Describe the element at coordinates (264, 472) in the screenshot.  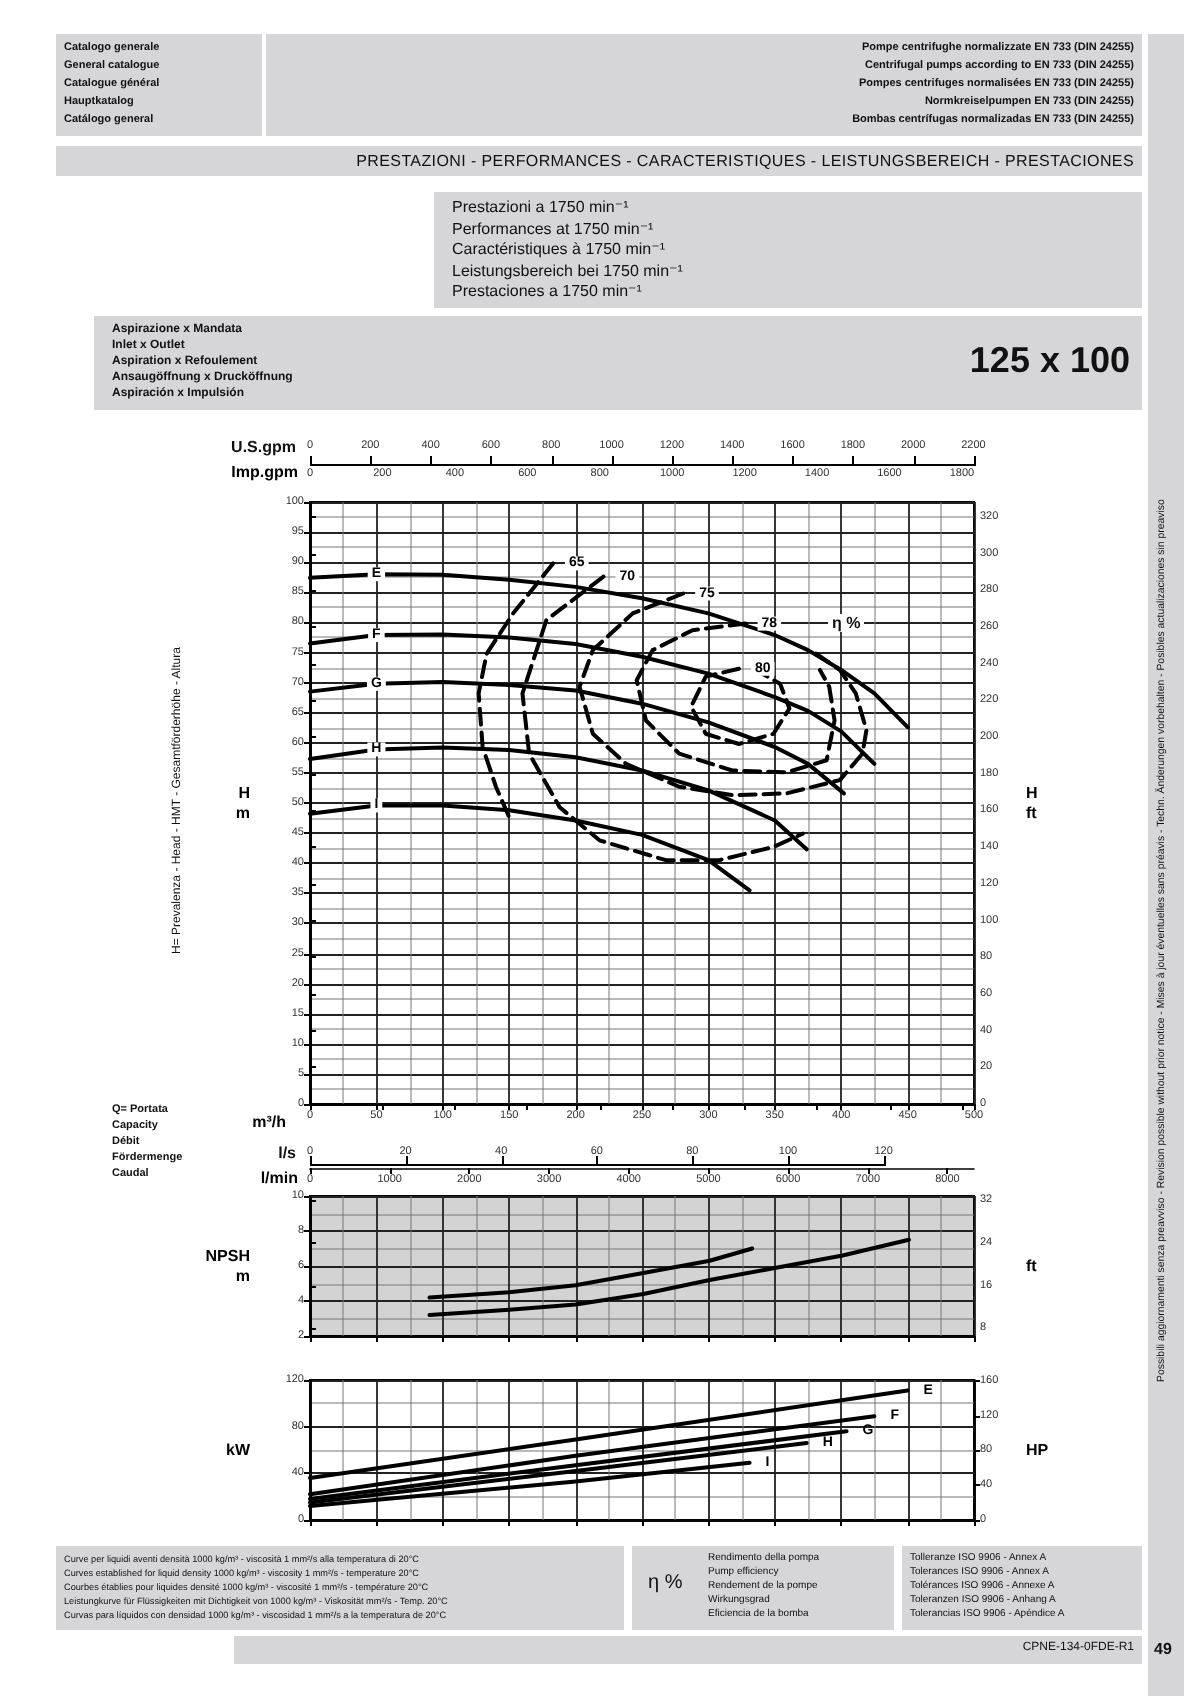
I see `x2-axis-title: Imp.gpm` at that location.